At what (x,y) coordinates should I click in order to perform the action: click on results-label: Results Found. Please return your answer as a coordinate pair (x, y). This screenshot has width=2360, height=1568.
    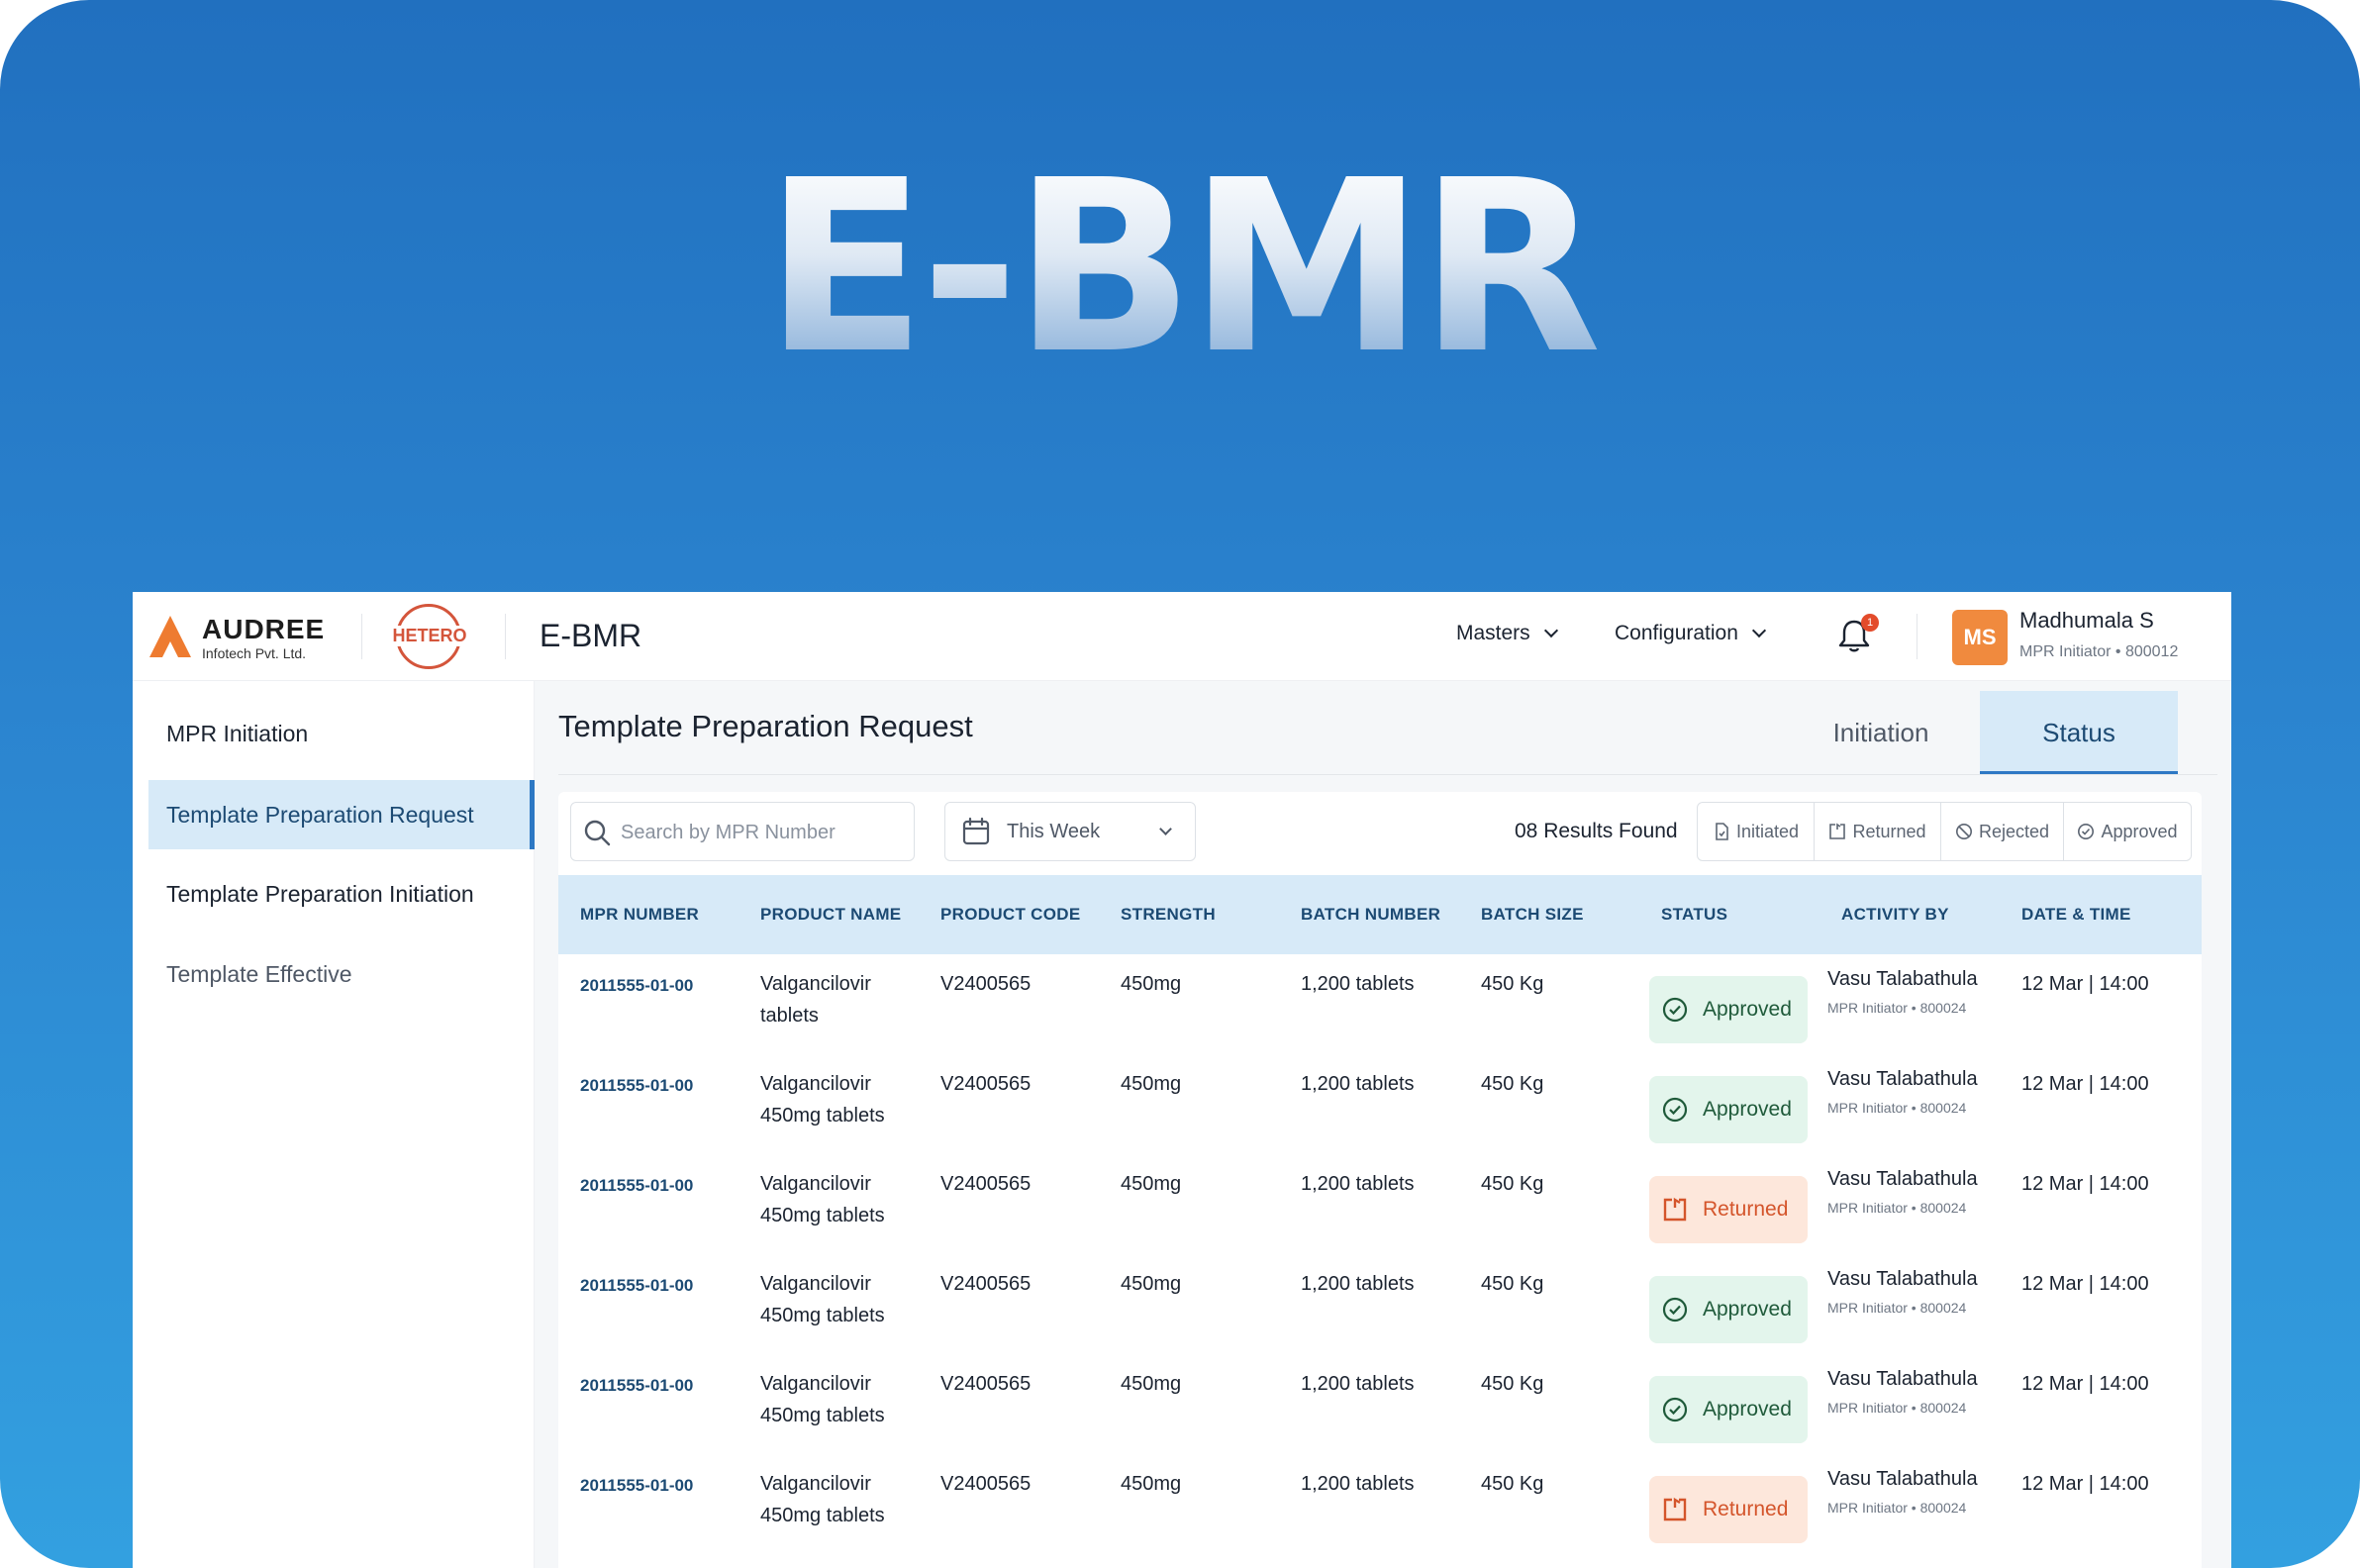
    Looking at the image, I should click on (1610, 831).